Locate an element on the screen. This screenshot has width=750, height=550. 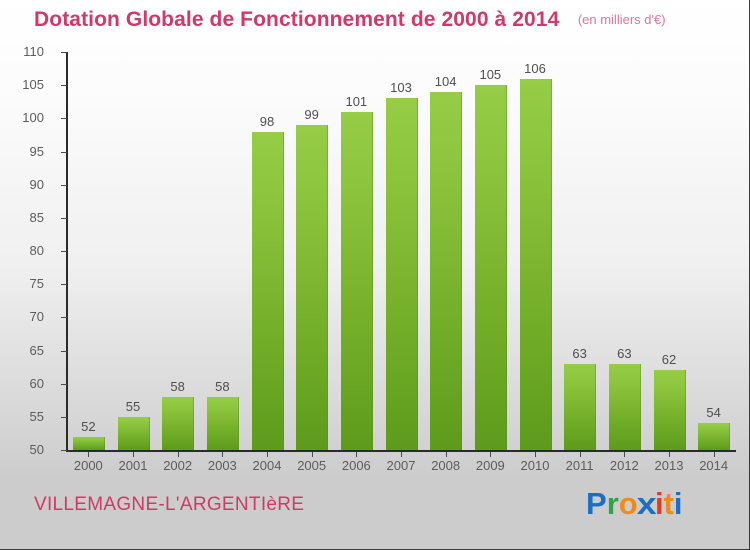
x-axis-label-2007: 2007 is located at coordinates (401, 465).